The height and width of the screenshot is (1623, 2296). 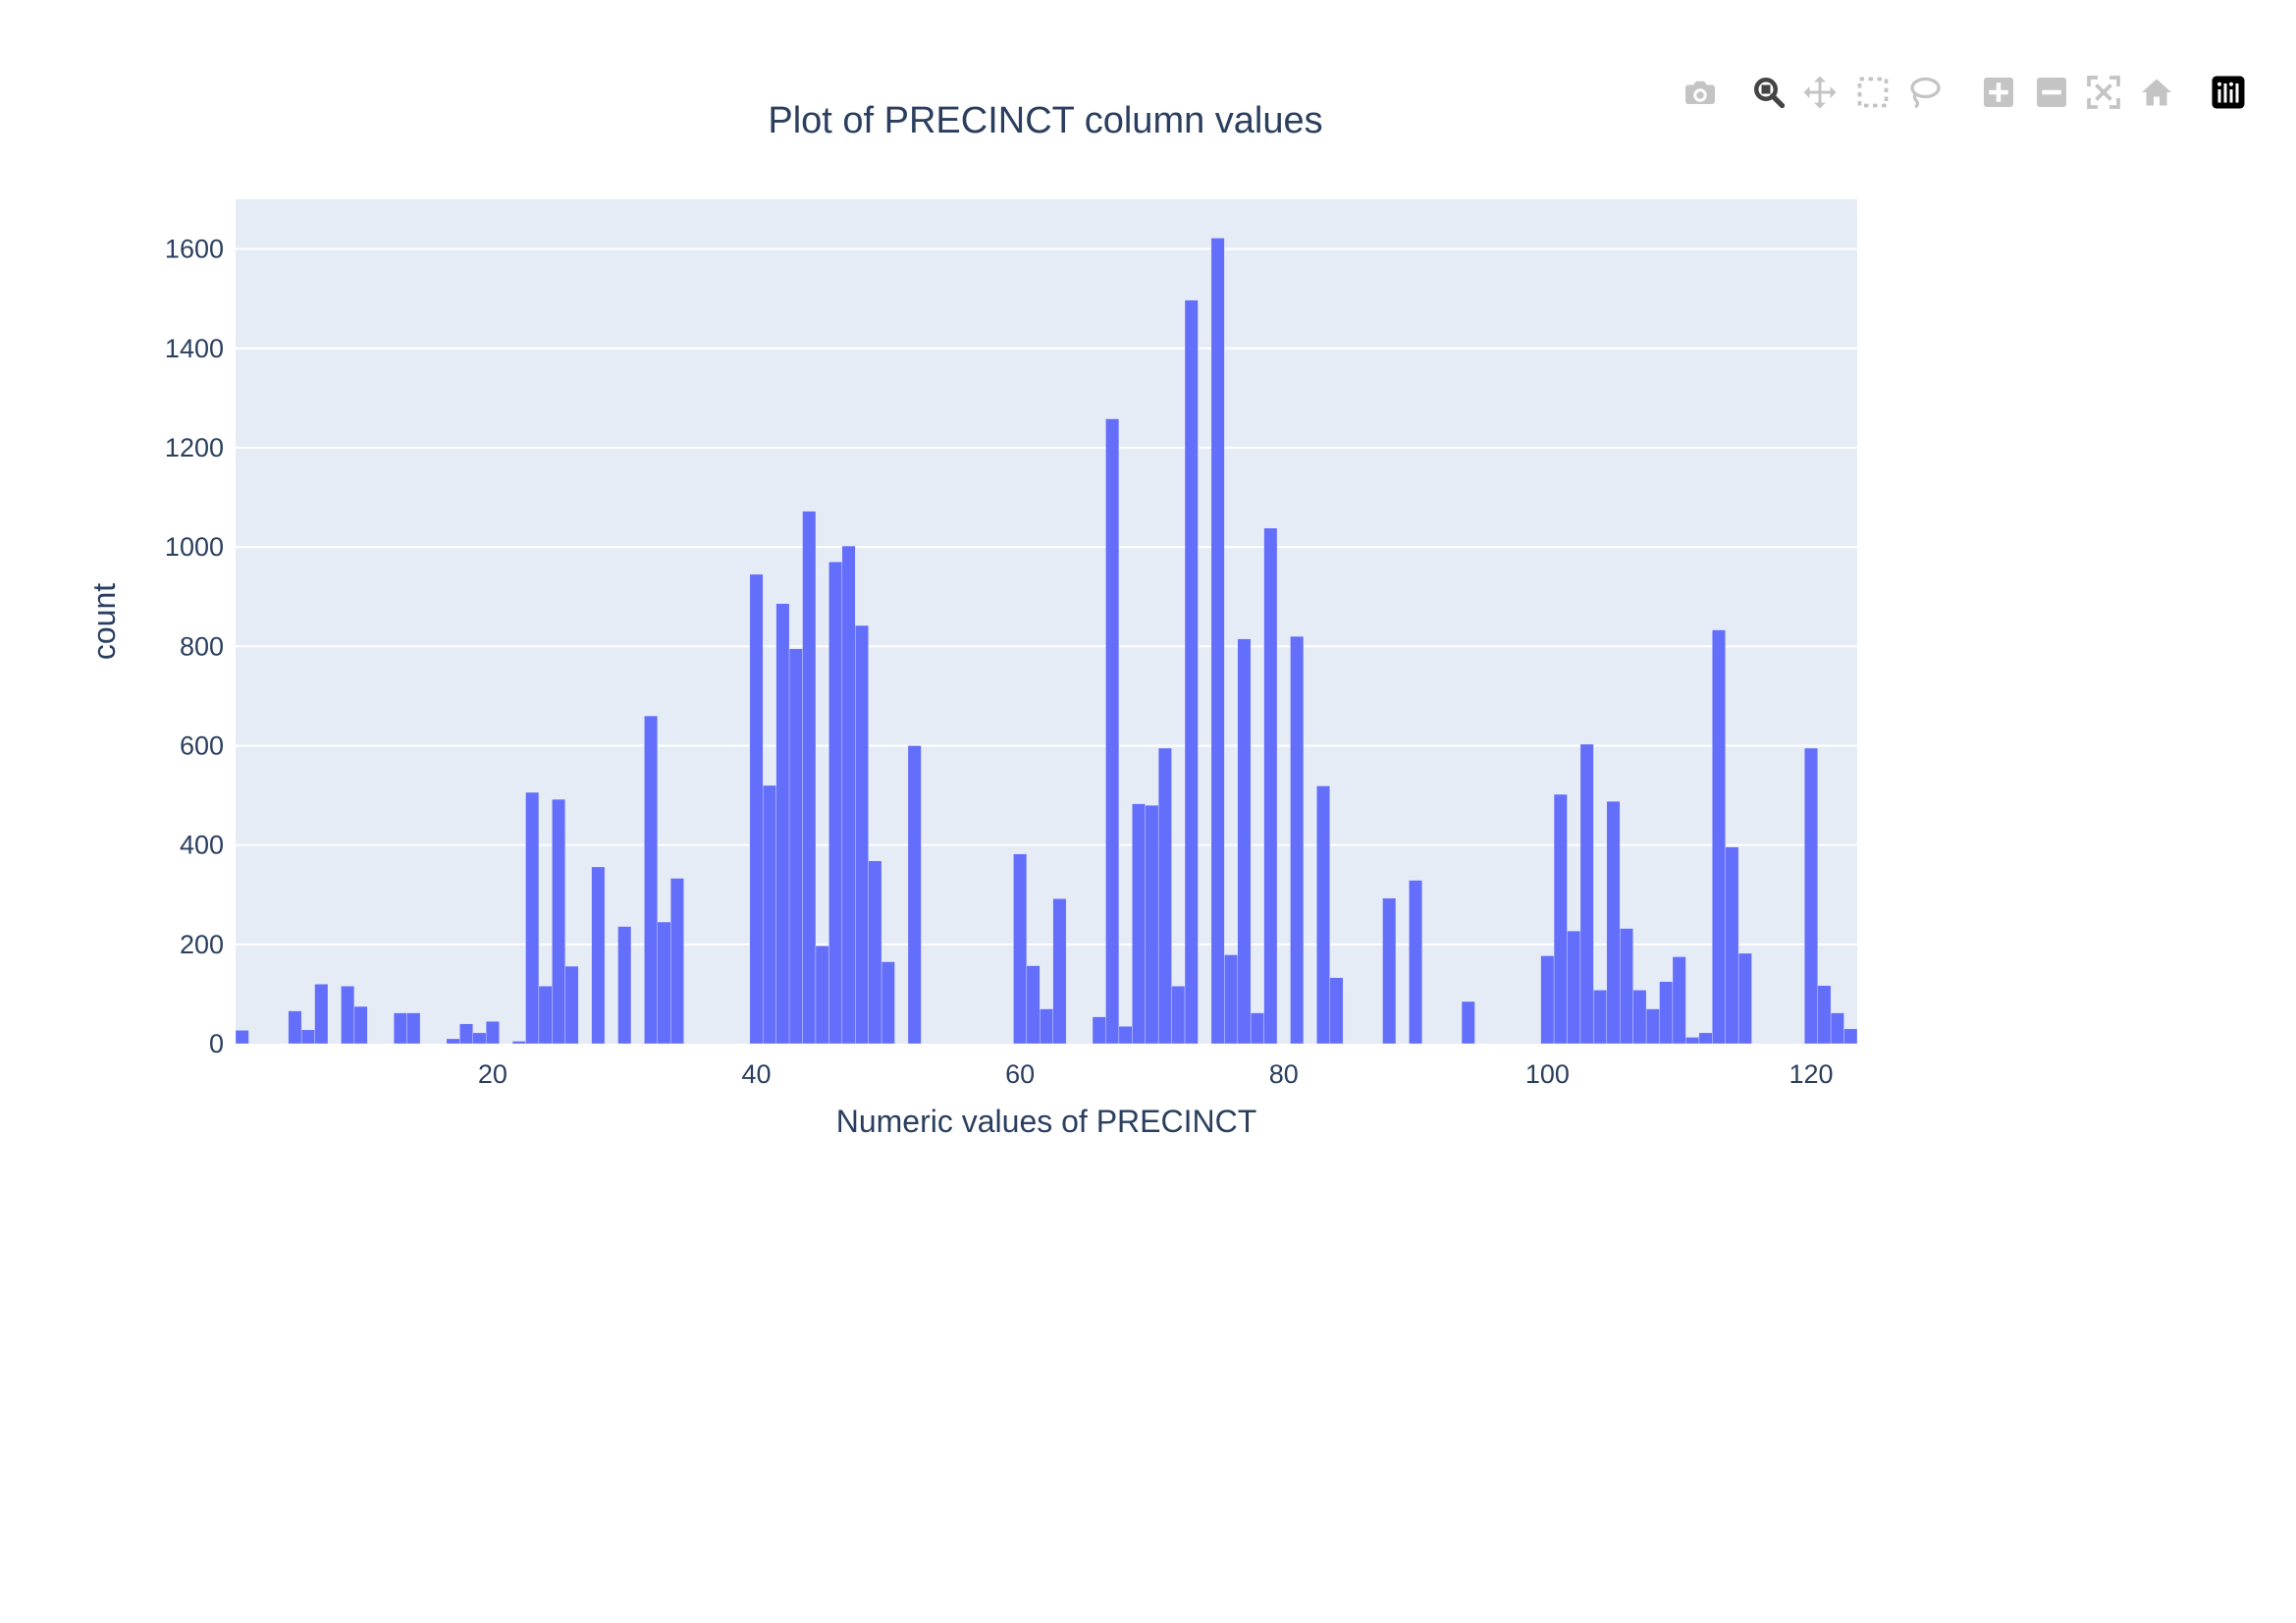 What do you see at coordinates (217, 1043) in the screenshot?
I see `y-tick-label: 0` at bounding box center [217, 1043].